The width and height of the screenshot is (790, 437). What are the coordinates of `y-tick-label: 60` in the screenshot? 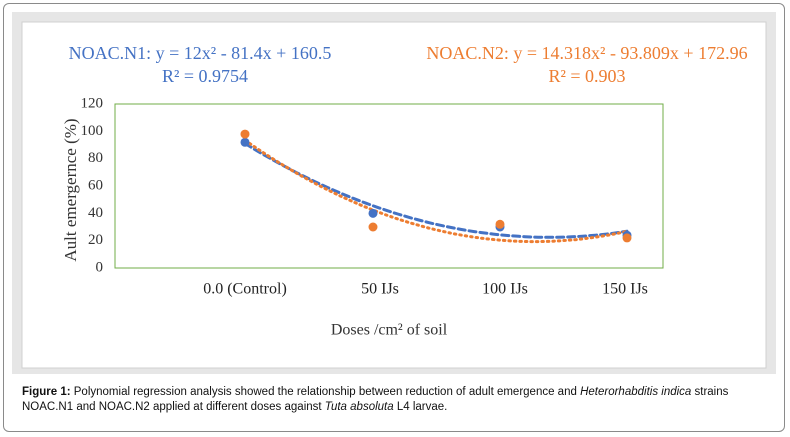 It's located at (95, 185).